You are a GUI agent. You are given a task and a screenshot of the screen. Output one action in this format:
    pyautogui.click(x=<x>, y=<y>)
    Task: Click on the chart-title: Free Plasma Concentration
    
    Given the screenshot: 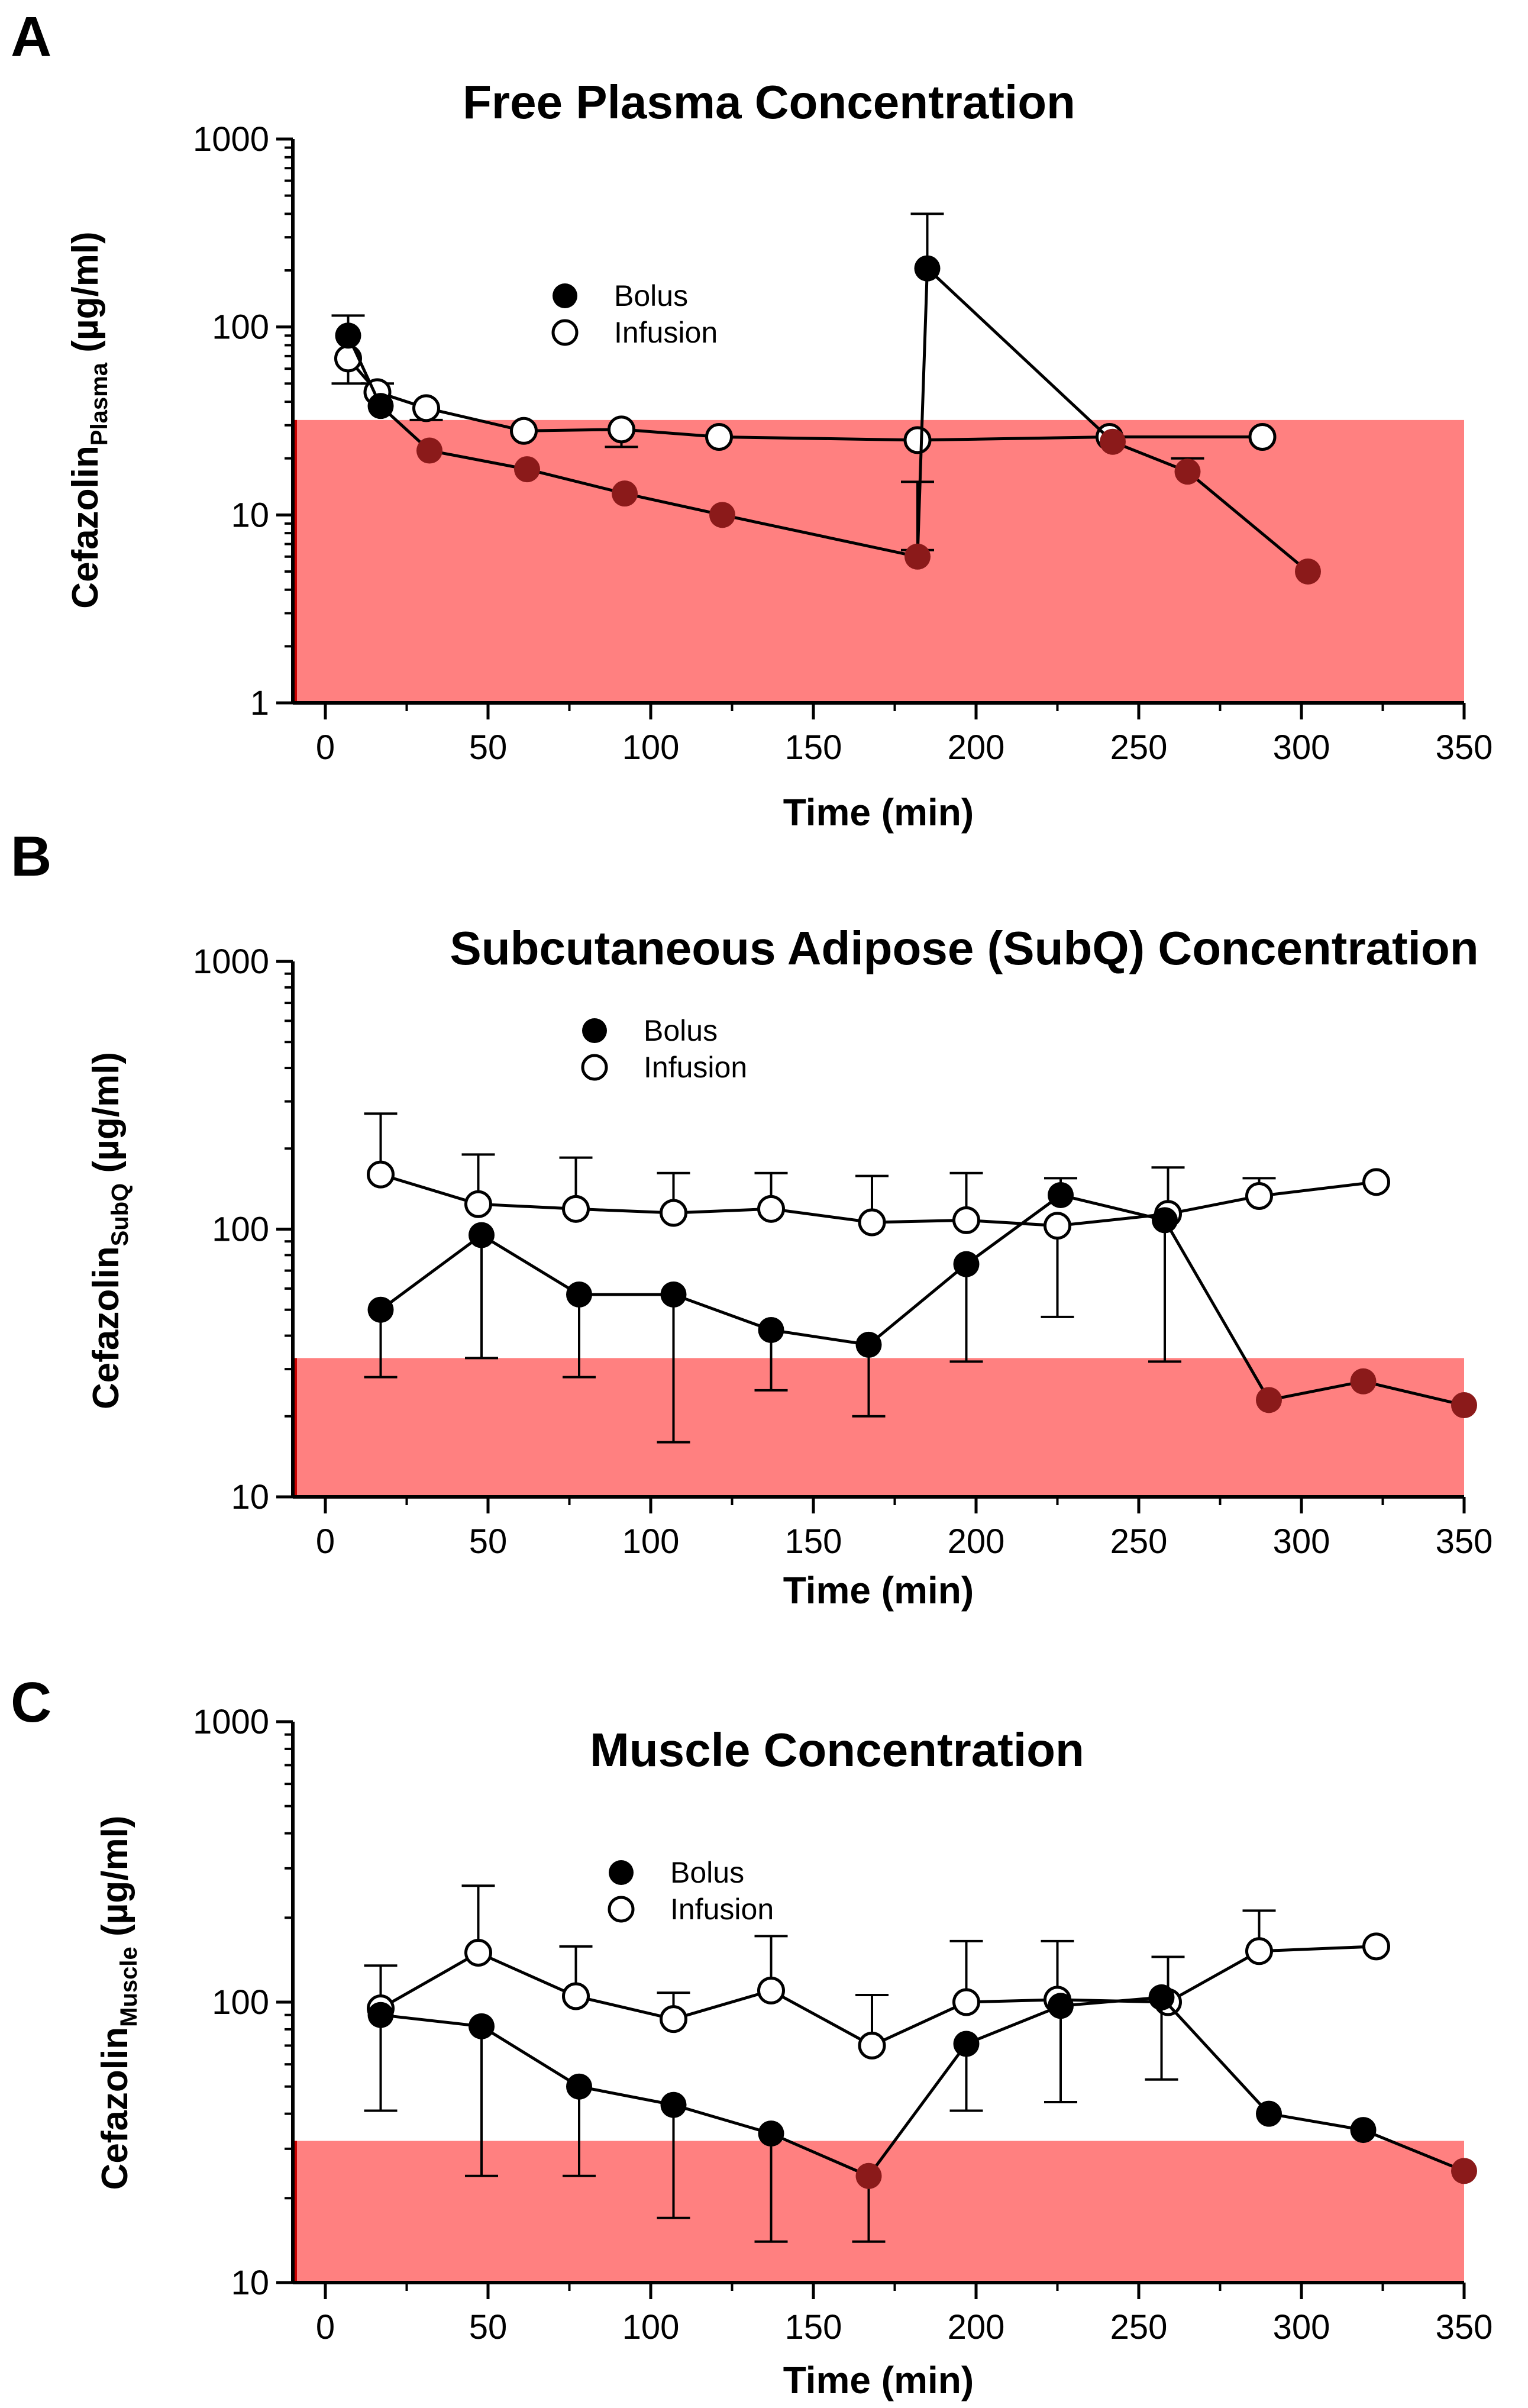 What is the action you would take?
    pyautogui.click(x=769, y=102)
    